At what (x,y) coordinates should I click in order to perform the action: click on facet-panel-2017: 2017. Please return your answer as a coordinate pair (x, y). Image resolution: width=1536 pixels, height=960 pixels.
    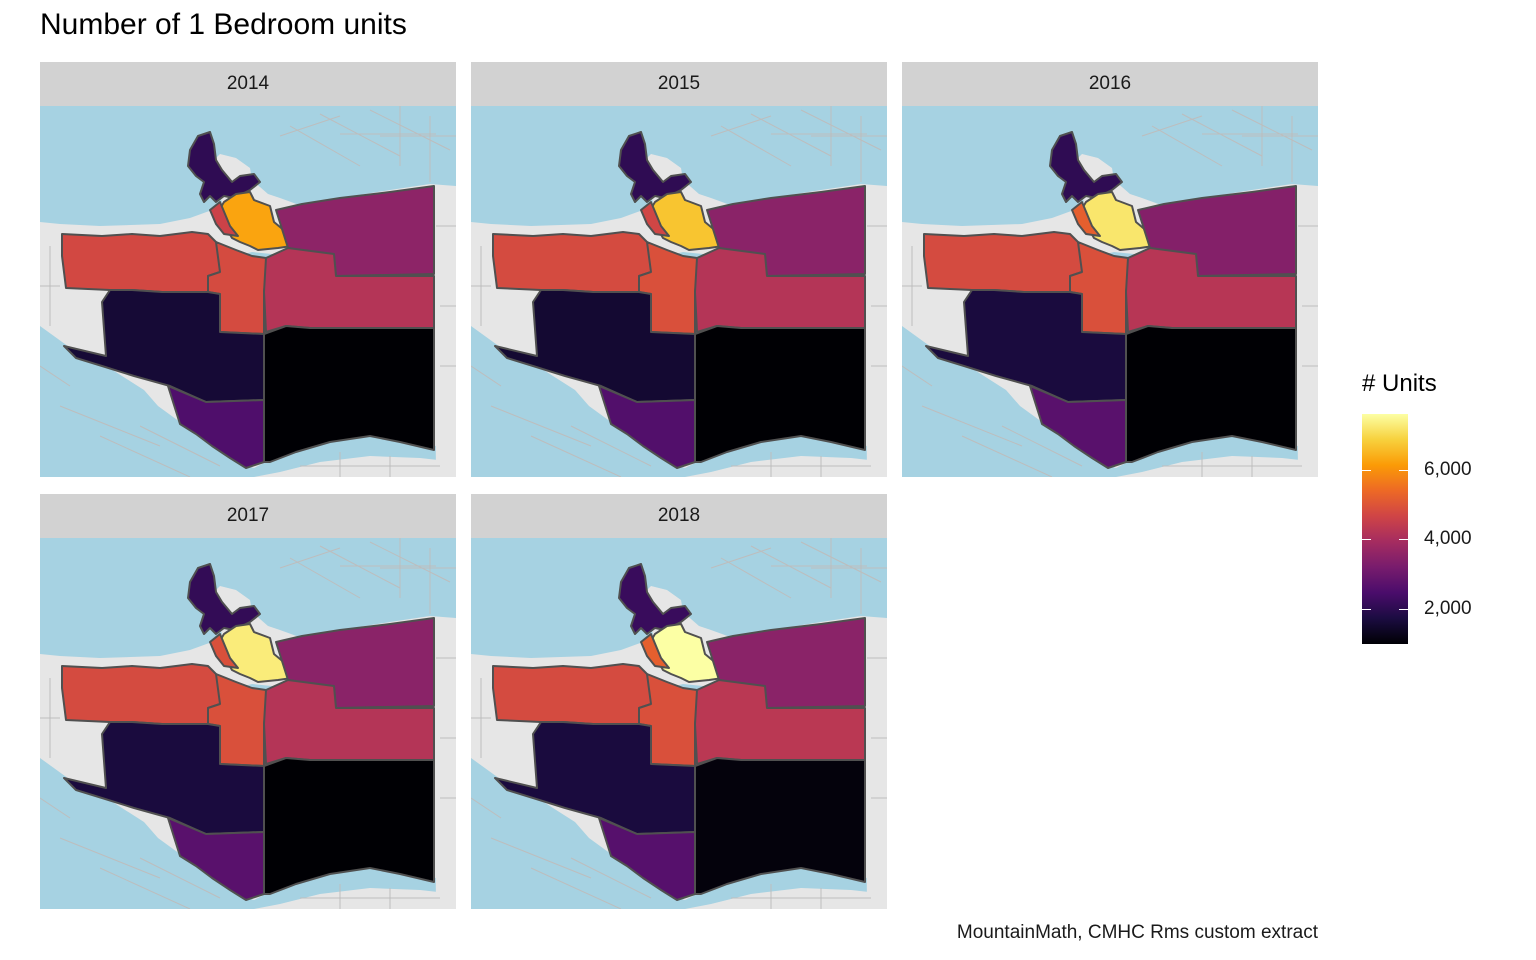
    Looking at the image, I should click on (248, 701).